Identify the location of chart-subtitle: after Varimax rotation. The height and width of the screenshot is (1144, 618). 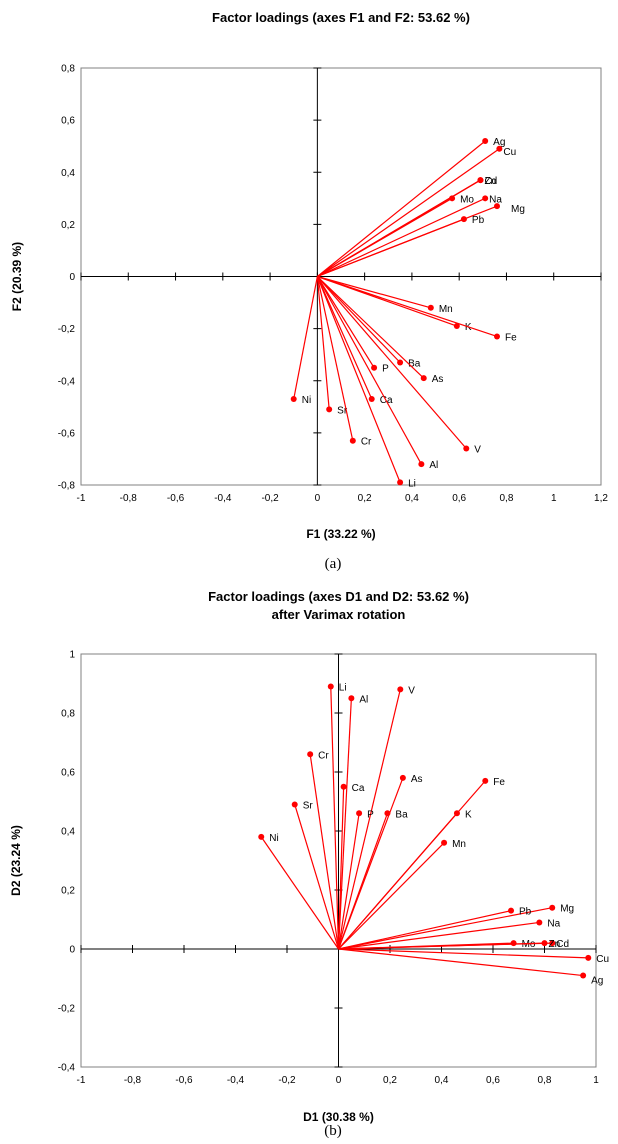
(339, 614).